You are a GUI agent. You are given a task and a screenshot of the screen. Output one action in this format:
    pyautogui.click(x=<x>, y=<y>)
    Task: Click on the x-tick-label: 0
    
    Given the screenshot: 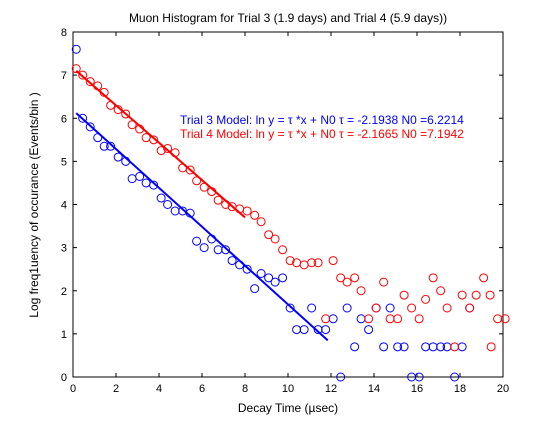 What is the action you would take?
    pyautogui.click(x=73, y=389)
    